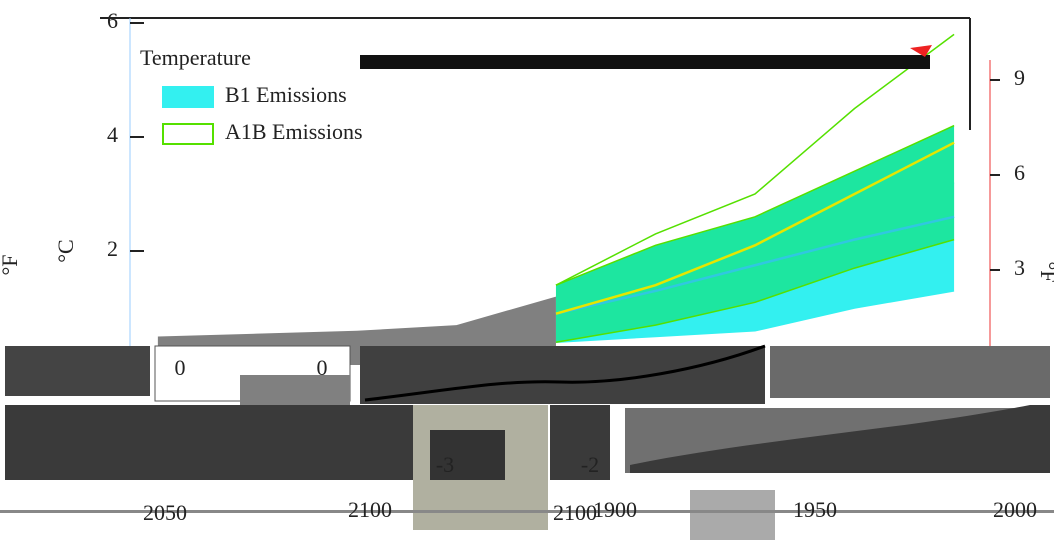  Describe the element at coordinates (645, 62) in the screenshot. I see `title-bar` at that location.